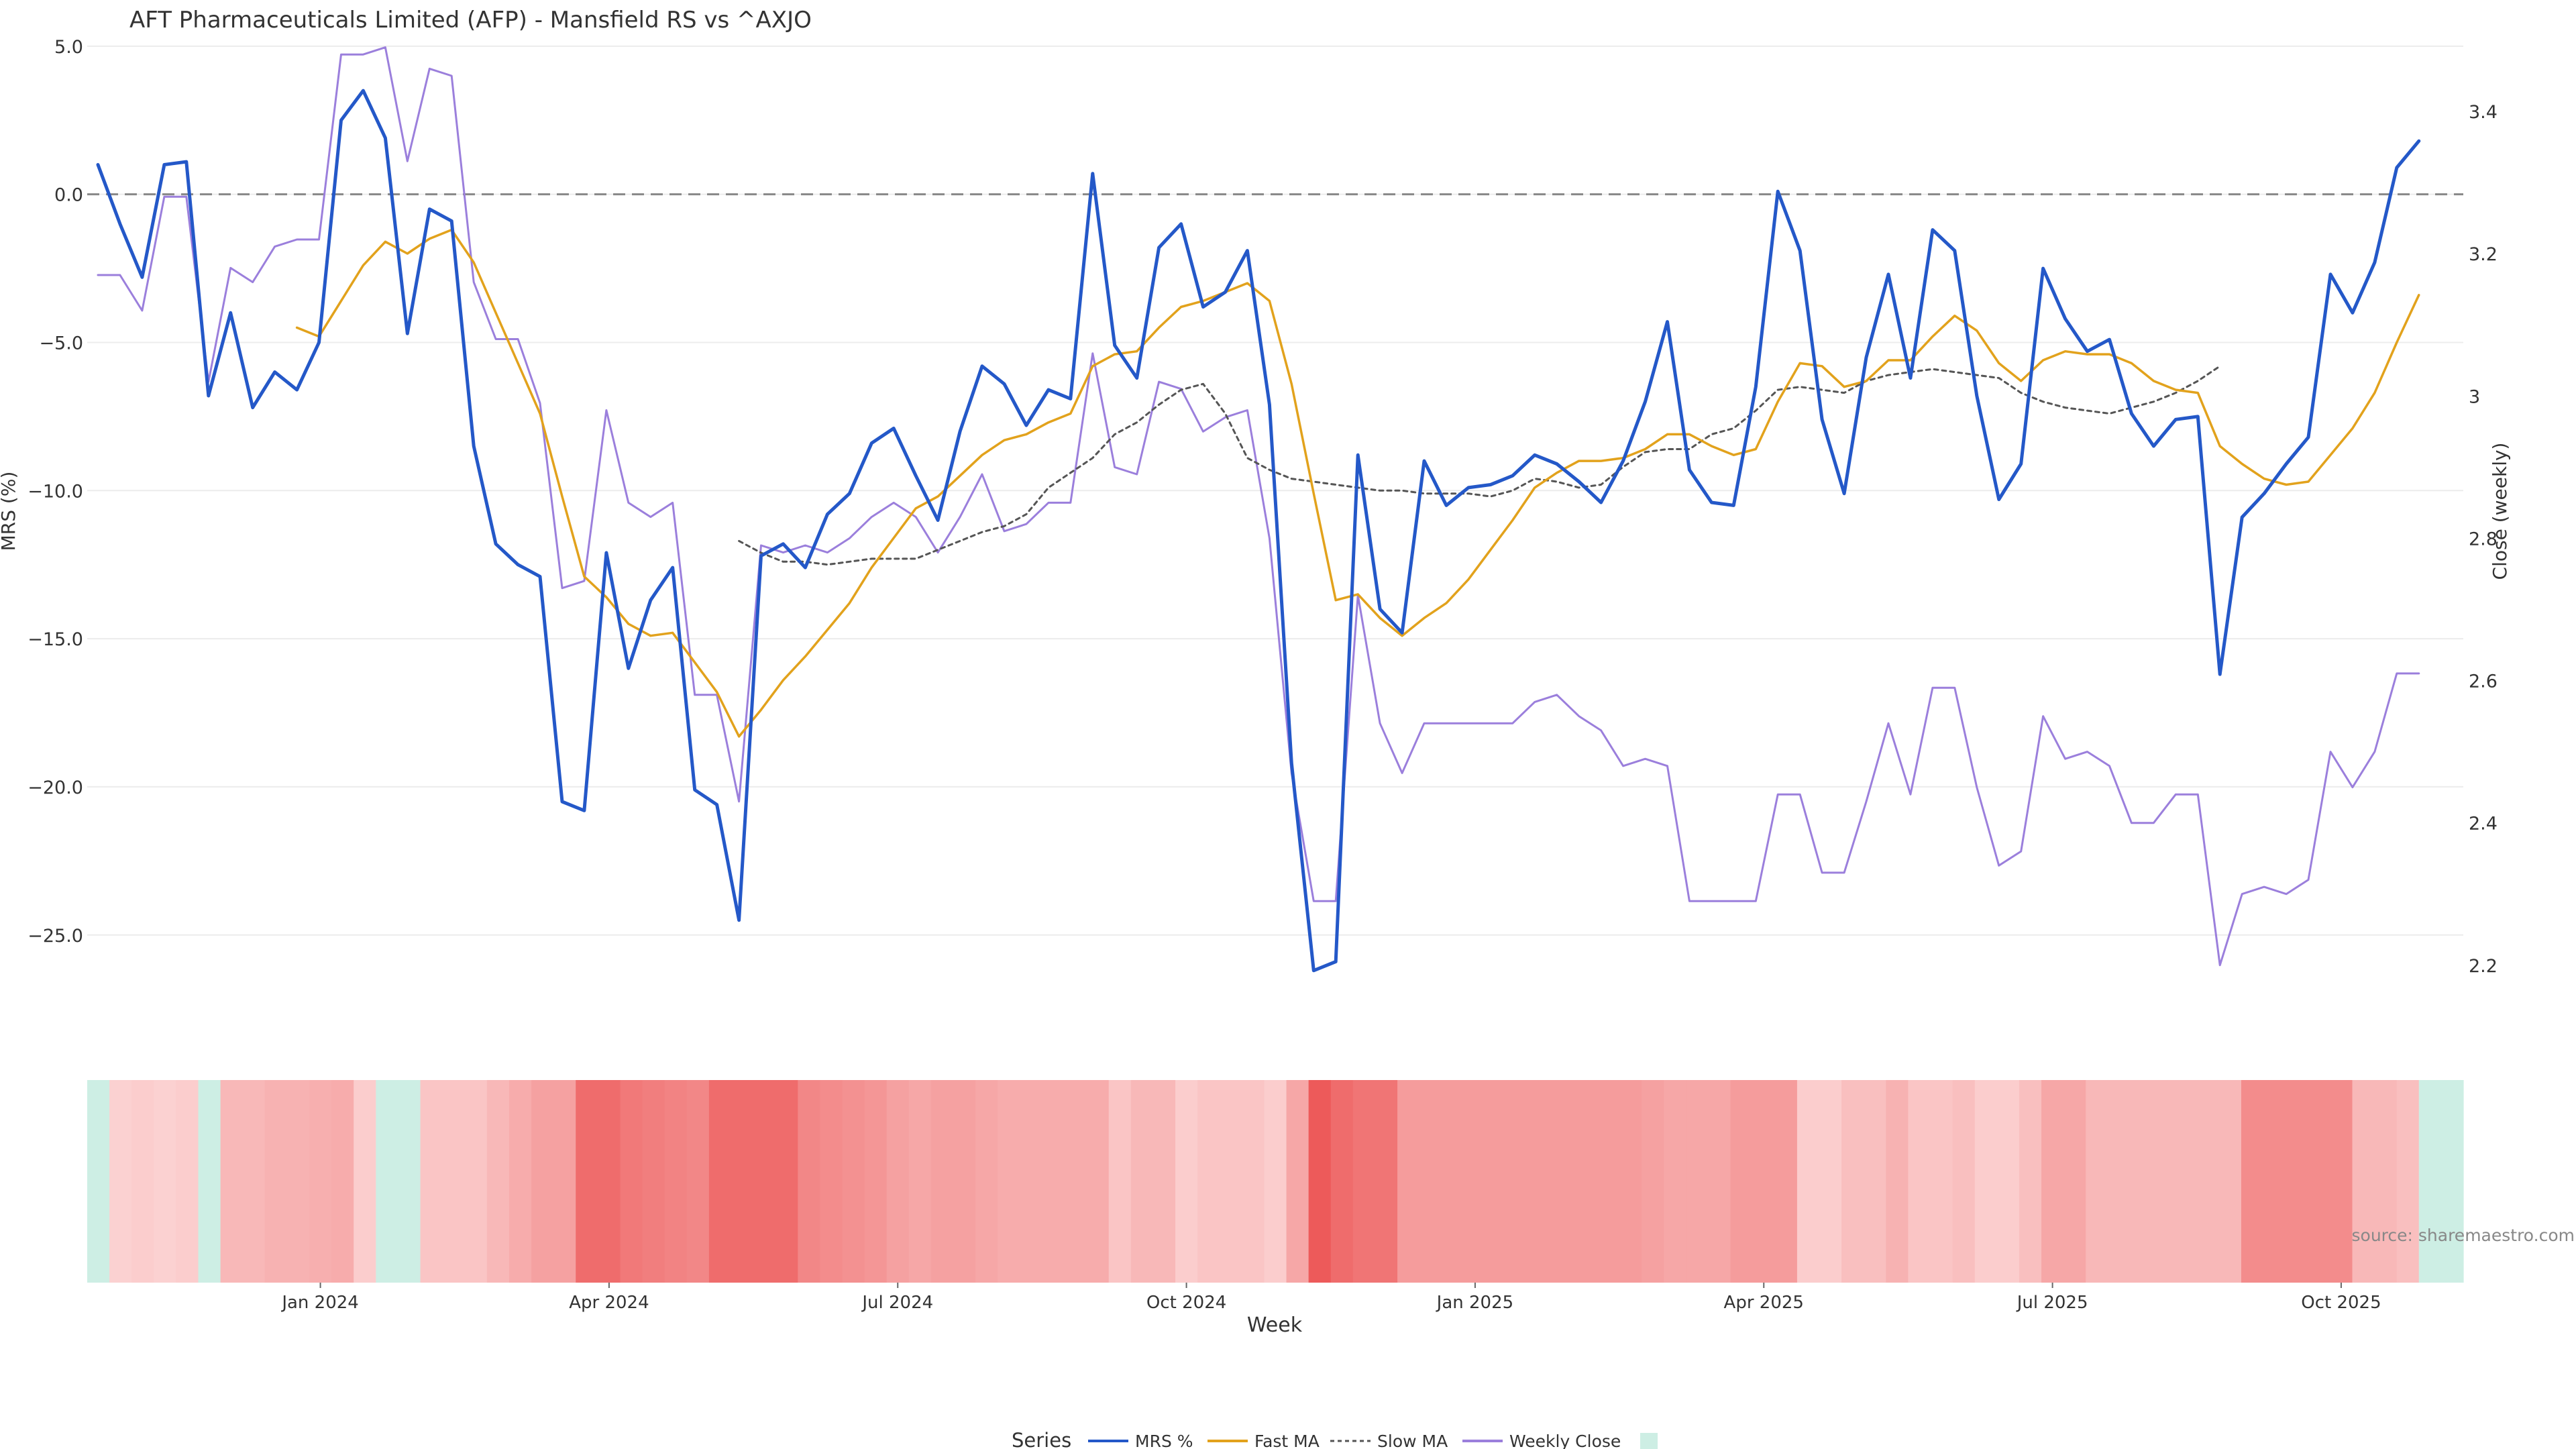 This screenshot has width=2576, height=1449. I want to click on x-axis-label: Week, so click(1275, 1325).